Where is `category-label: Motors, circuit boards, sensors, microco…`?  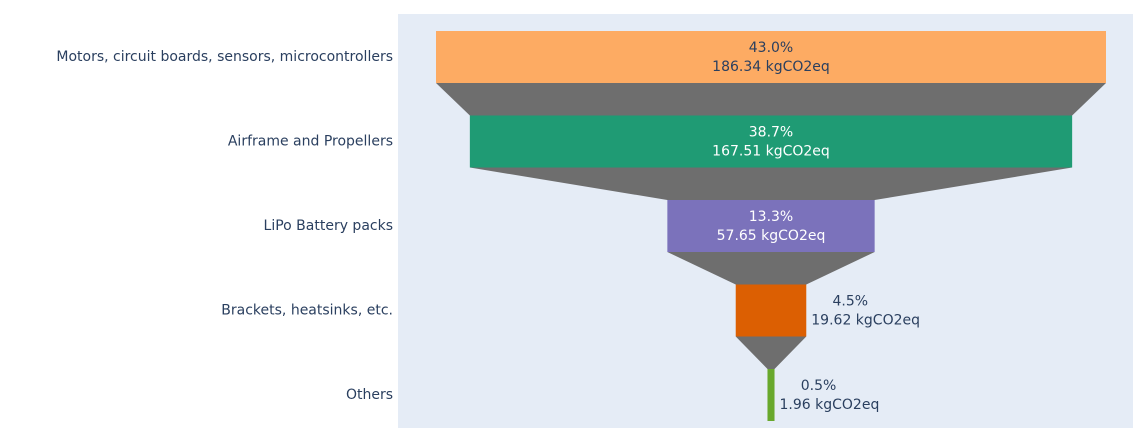
category-label: Motors, circuit boards, sensors, microco… is located at coordinates (224, 57).